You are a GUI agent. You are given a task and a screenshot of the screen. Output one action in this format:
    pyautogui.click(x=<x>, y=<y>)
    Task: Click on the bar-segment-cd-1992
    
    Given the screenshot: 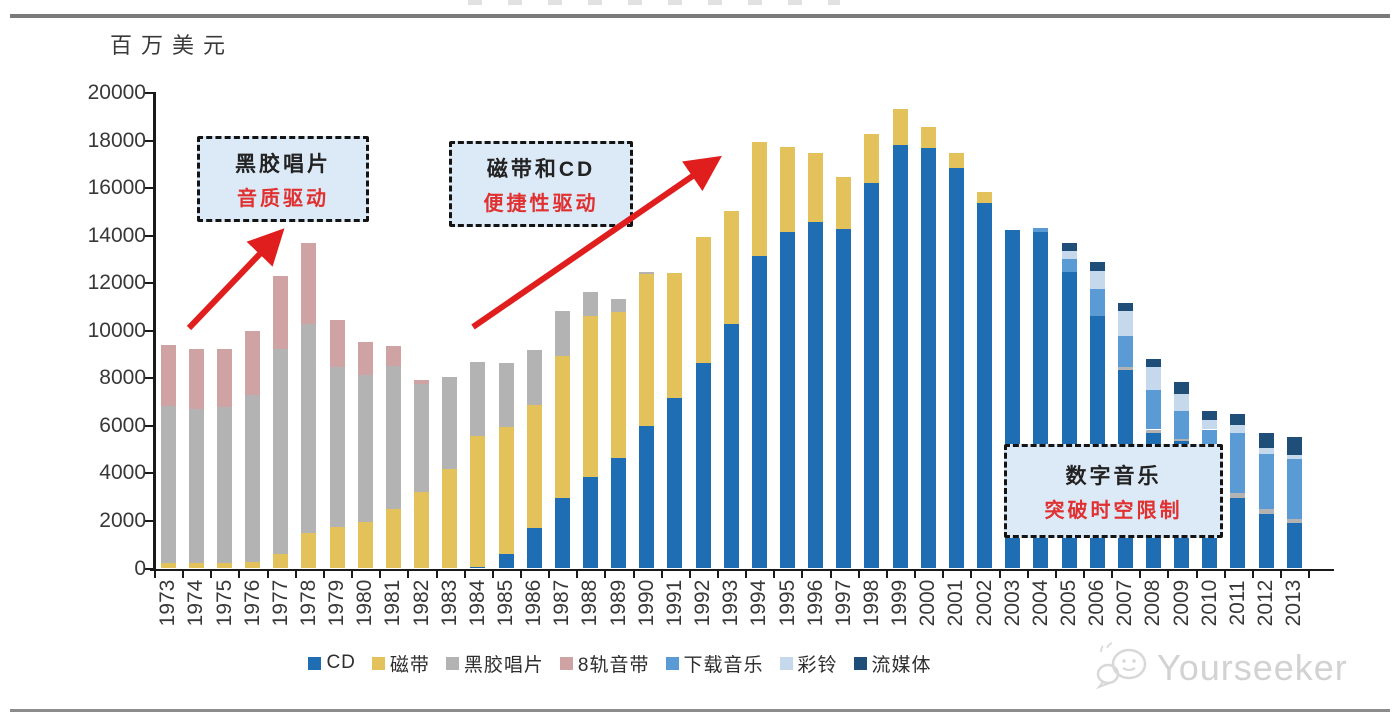 What is the action you would take?
    pyautogui.click(x=703, y=465)
    